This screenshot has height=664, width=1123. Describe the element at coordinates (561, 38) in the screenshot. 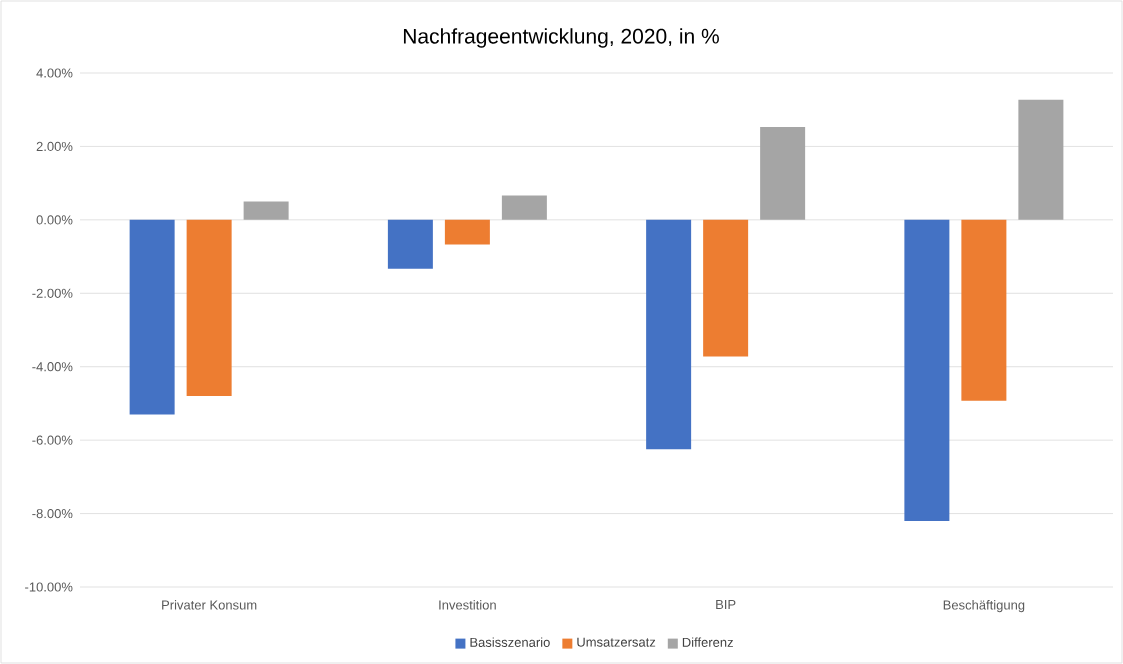

I see `chart-title: Nachfrageentwicklung, 2020, in %` at that location.